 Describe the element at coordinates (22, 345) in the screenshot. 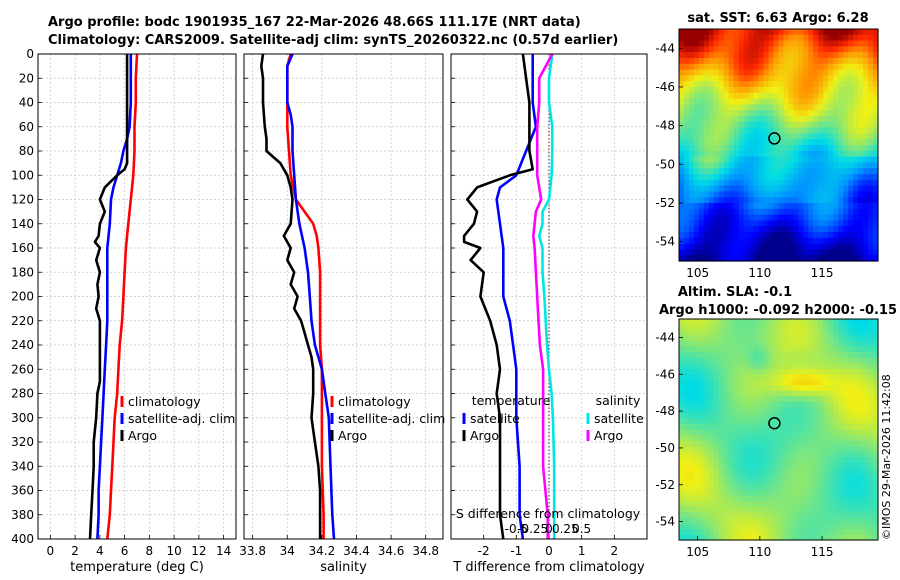

I see `y-tick-label: 240` at that location.